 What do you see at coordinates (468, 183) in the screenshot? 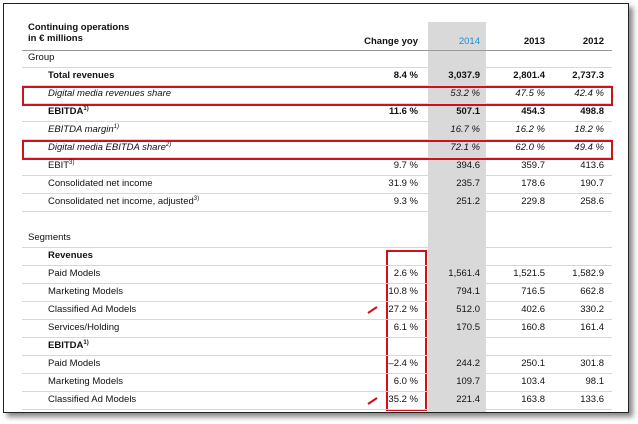
I see `cell-value: 235.7` at bounding box center [468, 183].